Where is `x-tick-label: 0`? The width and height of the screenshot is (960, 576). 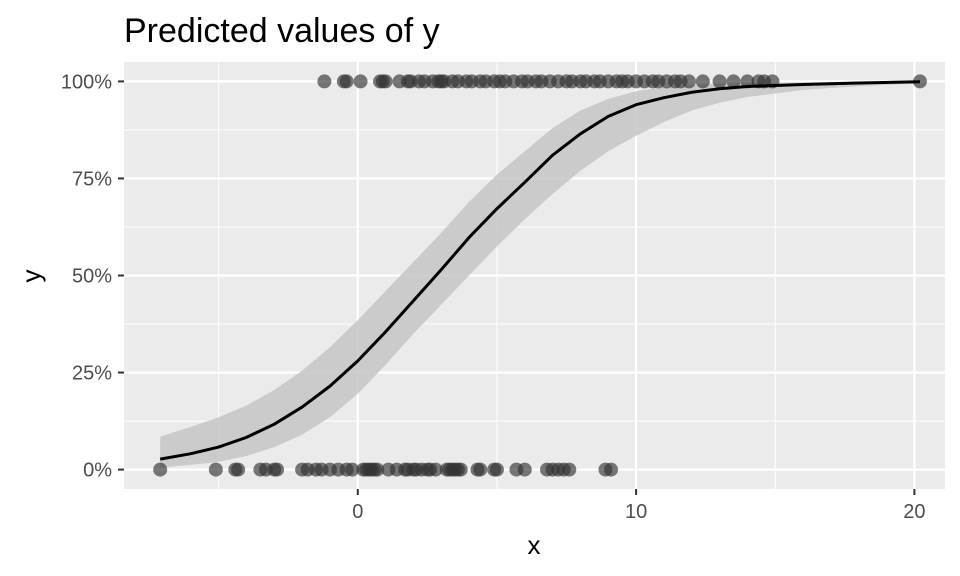 x-tick-label: 0 is located at coordinates (357, 512).